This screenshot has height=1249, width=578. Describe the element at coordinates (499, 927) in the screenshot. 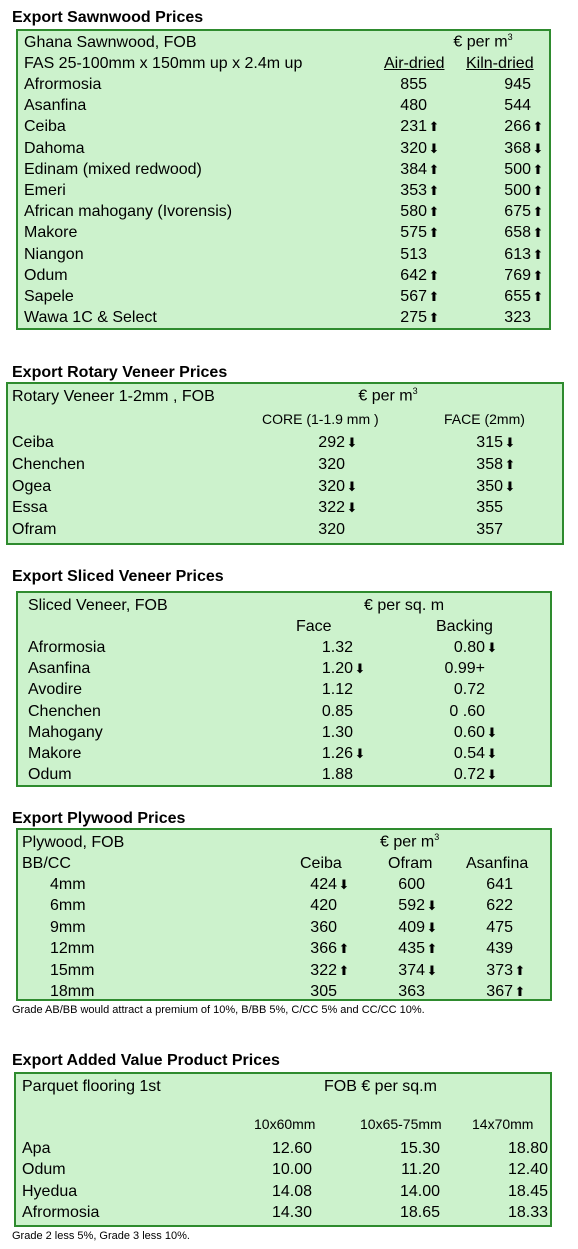

I see `price-value: 475` at that location.